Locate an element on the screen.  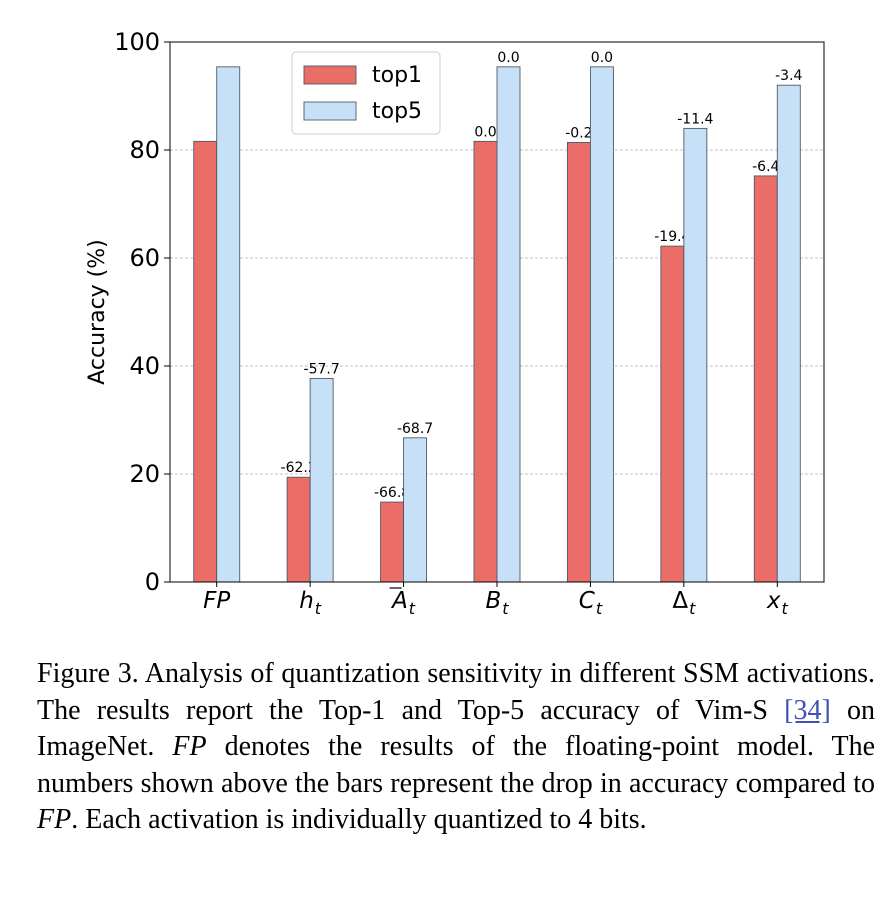
data-label-top5-3: 0.0 is located at coordinates (508, 58).